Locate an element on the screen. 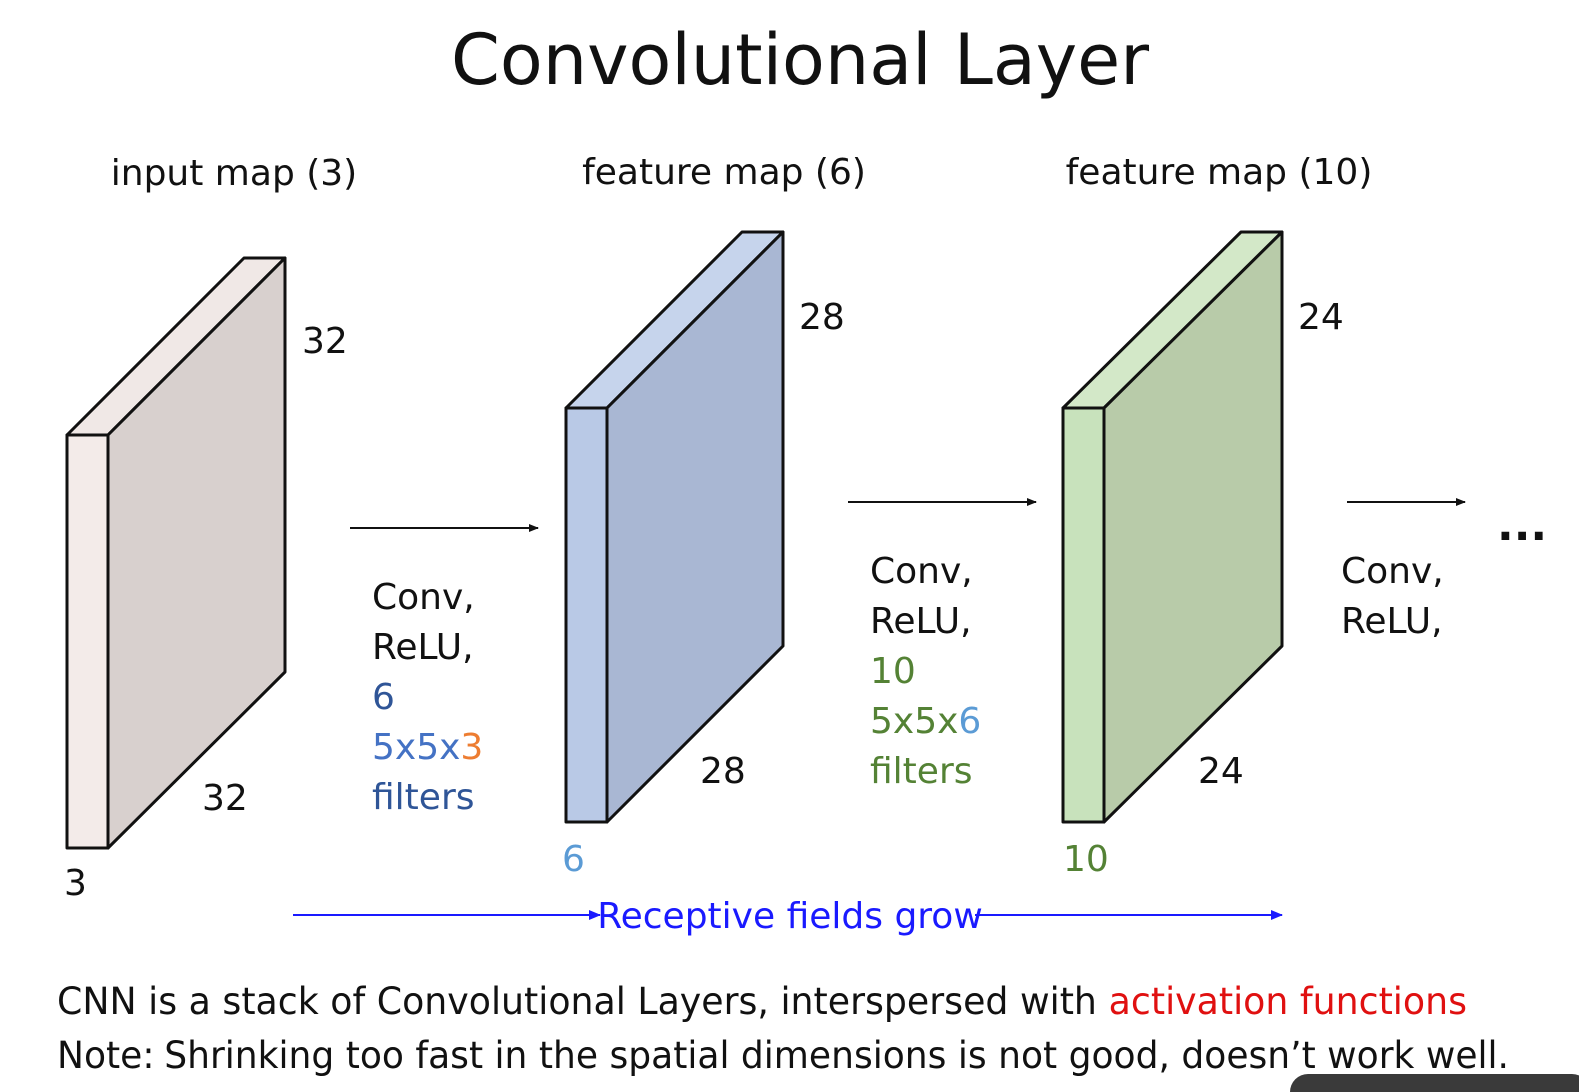 This screenshot has width=1579, height=1092. map-label: feature map (6) is located at coordinates (724, 172).